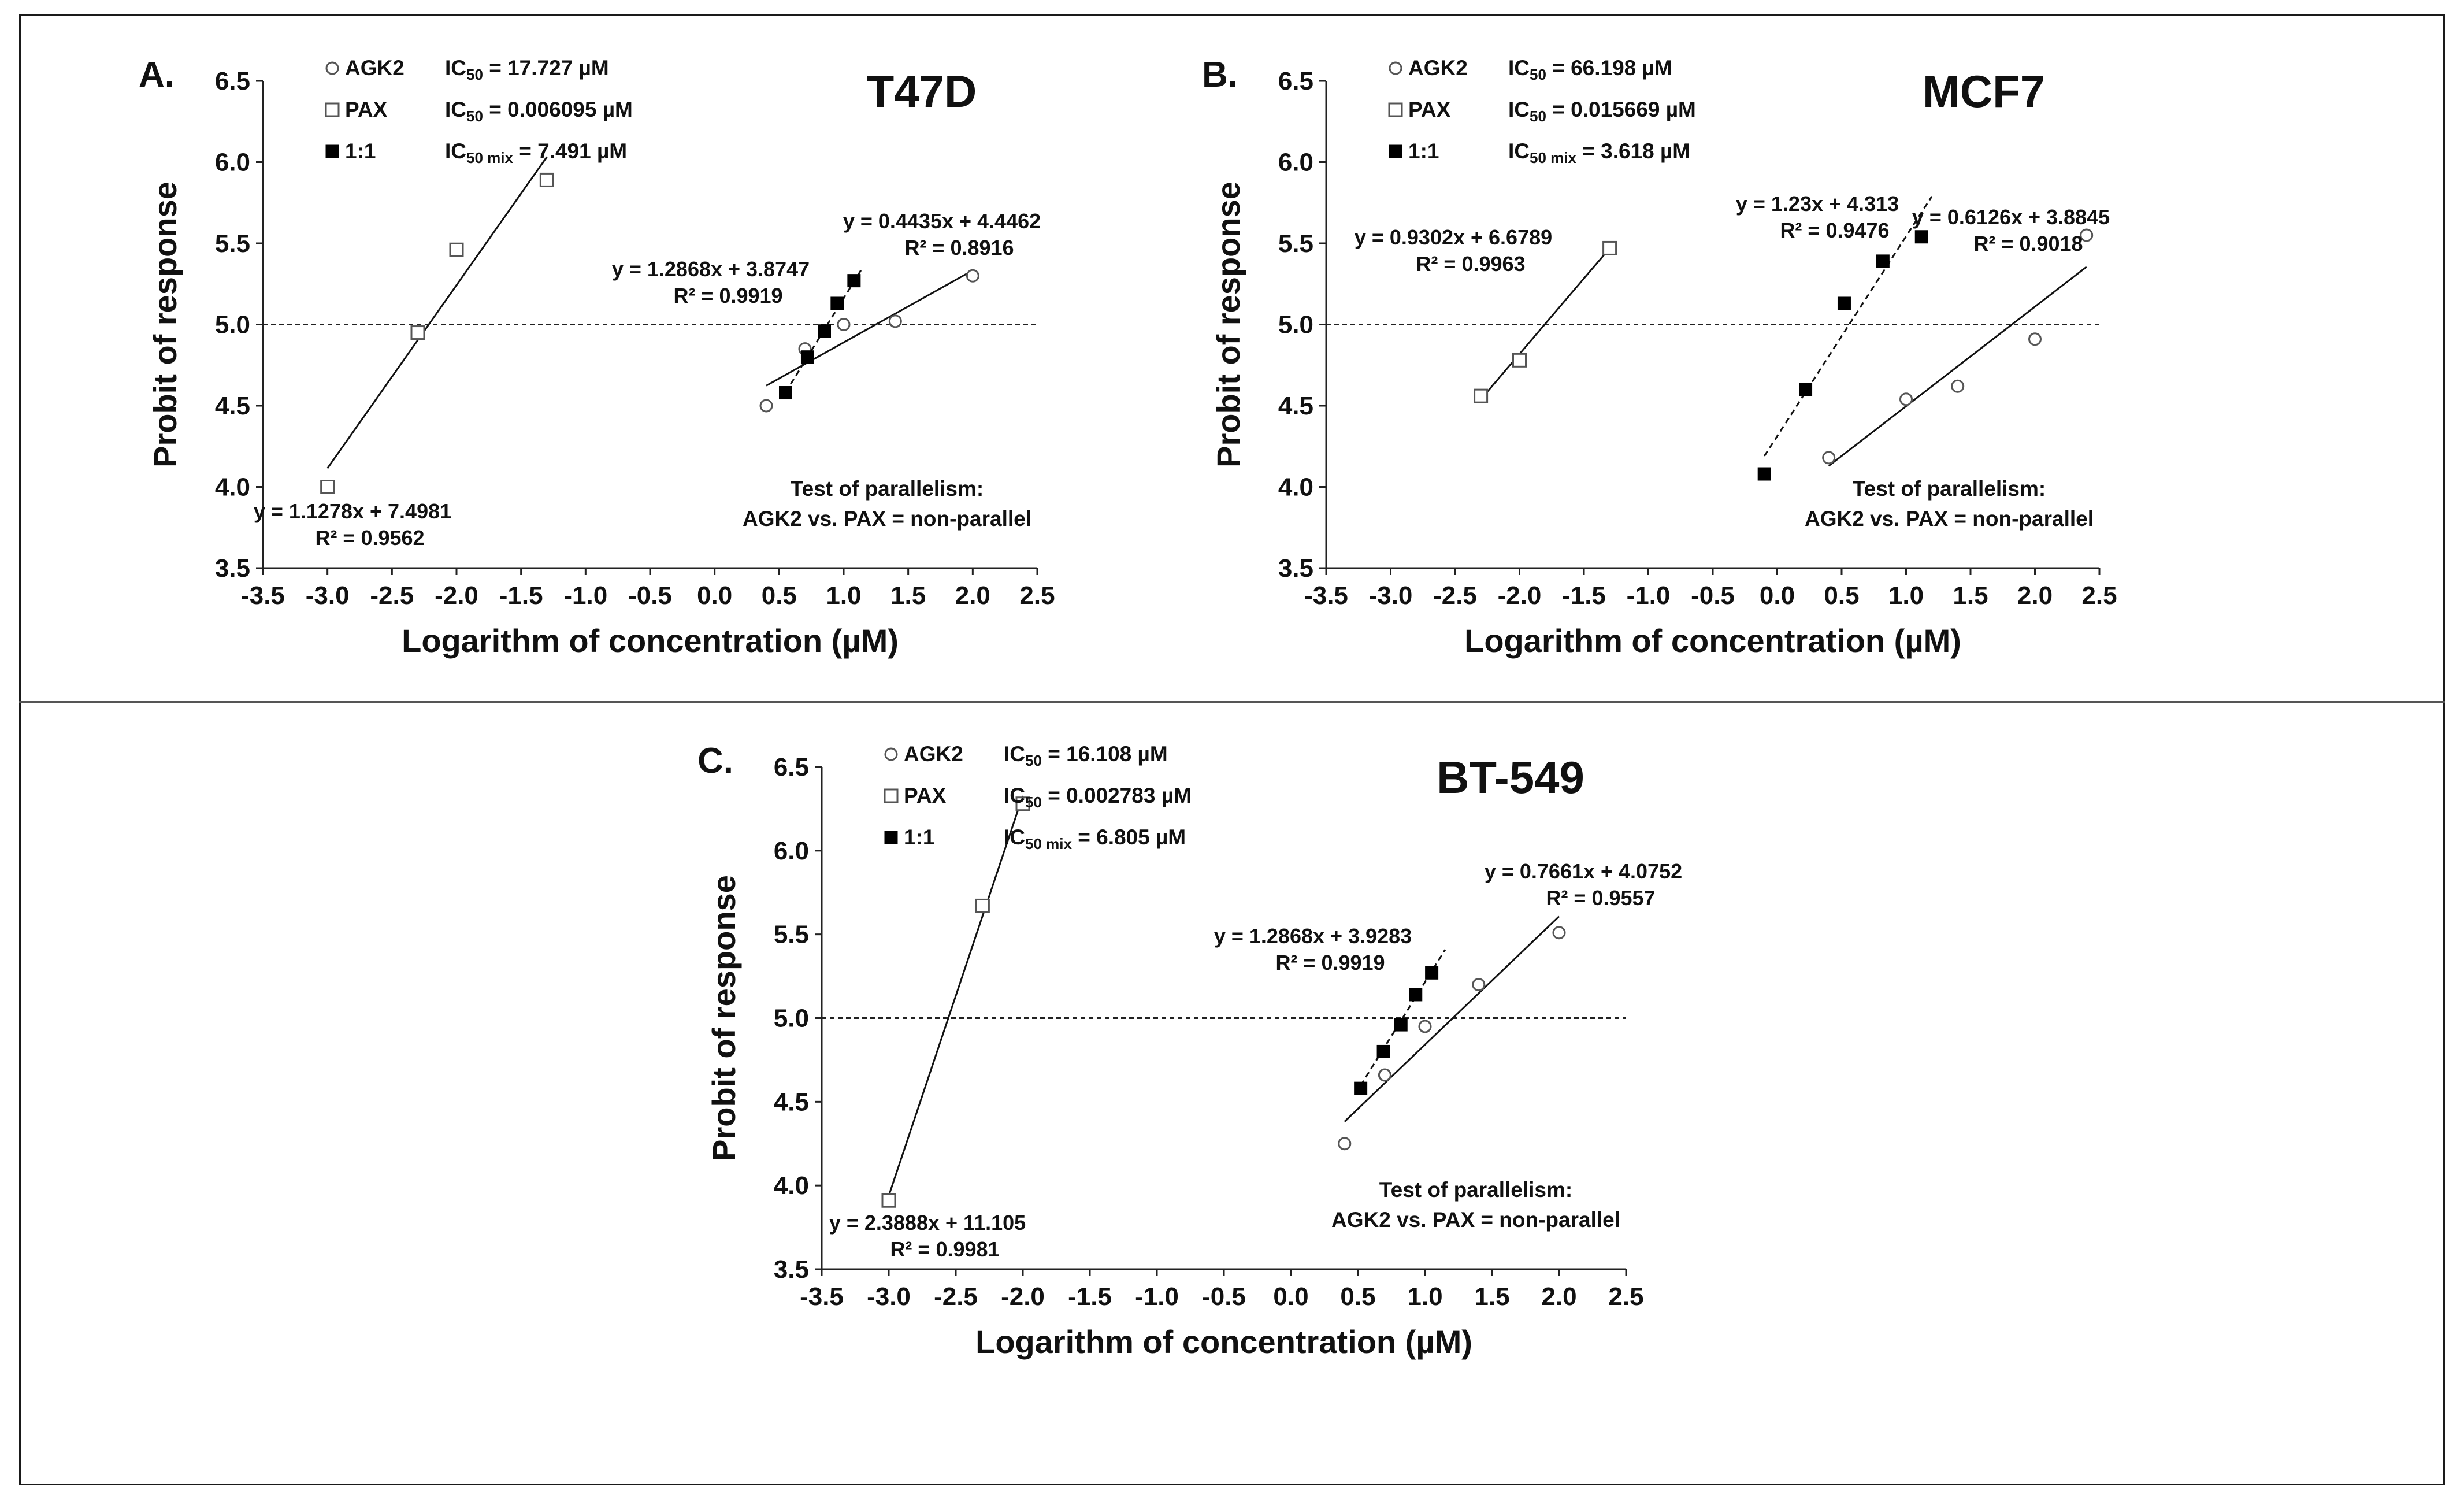  What do you see at coordinates (1520, 595) in the screenshot?
I see `x-tick-label: -2.0` at bounding box center [1520, 595].